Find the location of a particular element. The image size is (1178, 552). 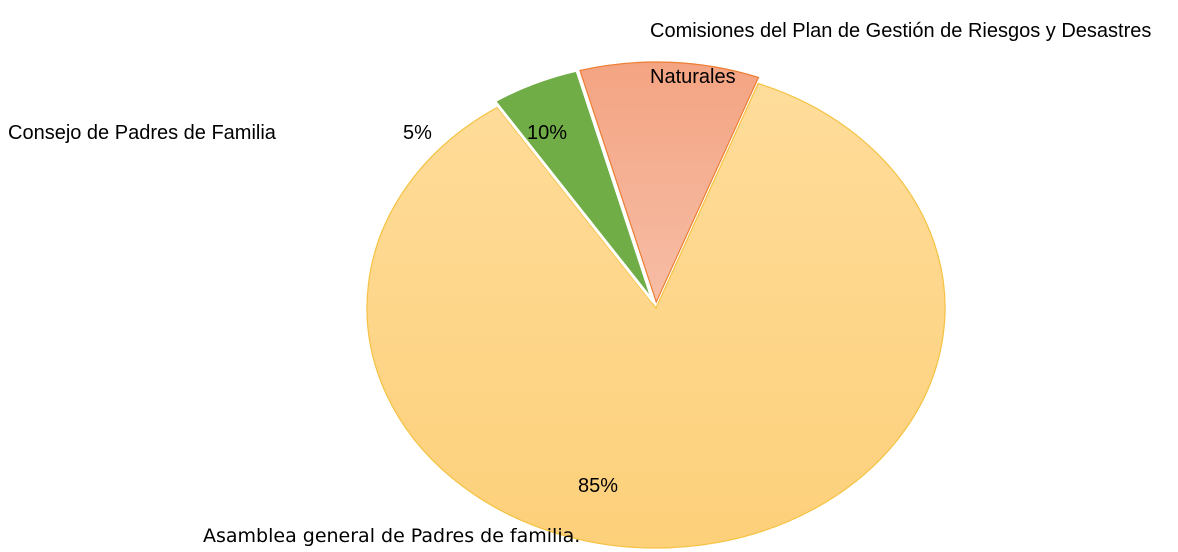

value-label: 10% is located at coordinates (547, 133).